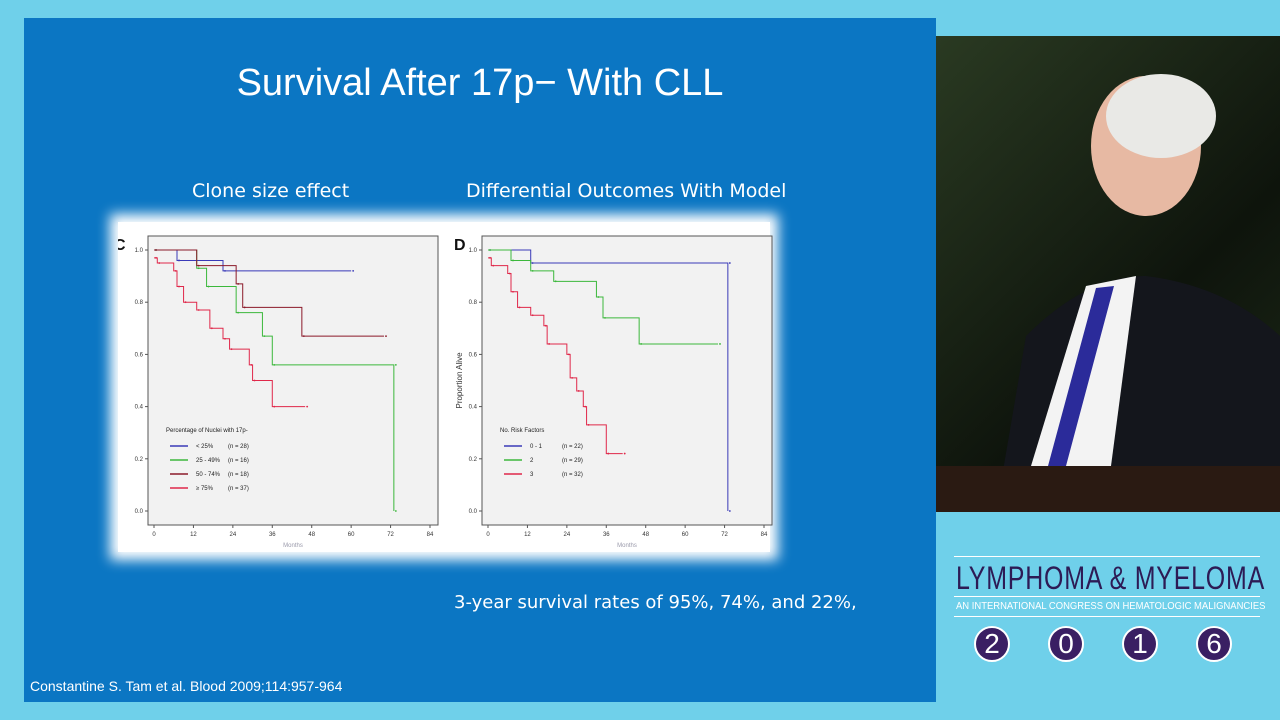  I want to click on logo-name: LYMPHOMA & MYELOMA, so click(1111, 578).